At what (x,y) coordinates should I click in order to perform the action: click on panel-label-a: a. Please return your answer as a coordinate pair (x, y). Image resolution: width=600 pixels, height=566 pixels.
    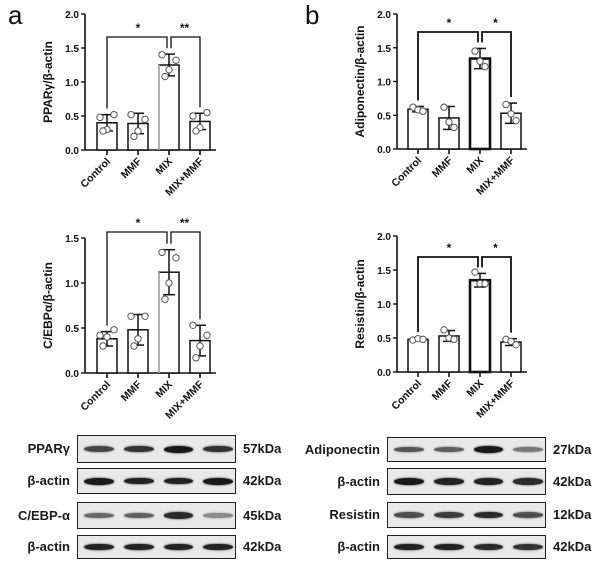
    Looking at the image, I should click on (15, 15).